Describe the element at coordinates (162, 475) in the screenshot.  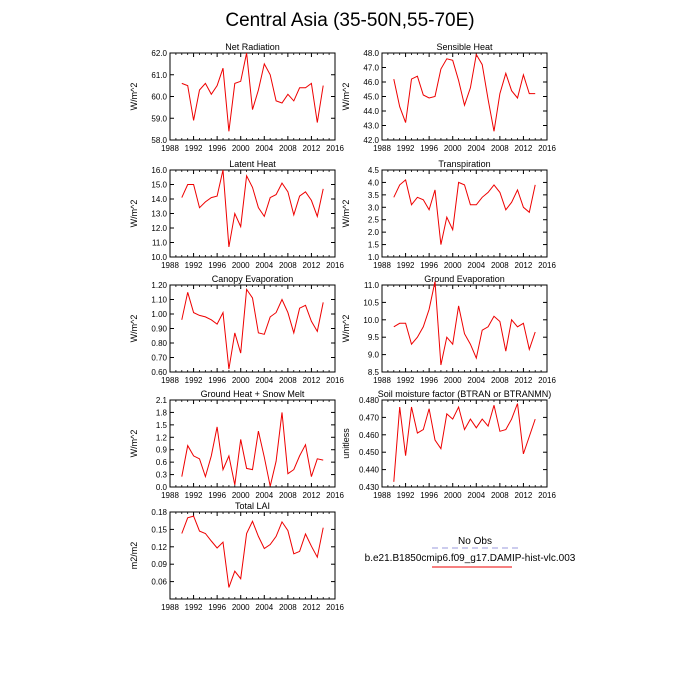
I see `y-tick-label: 0.3` at that location.